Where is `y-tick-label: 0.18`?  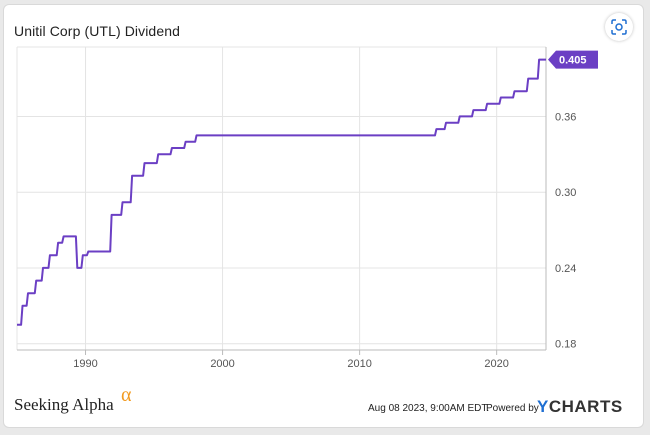 y-tick-label: 0.18 is located at coordinates (565, 345).